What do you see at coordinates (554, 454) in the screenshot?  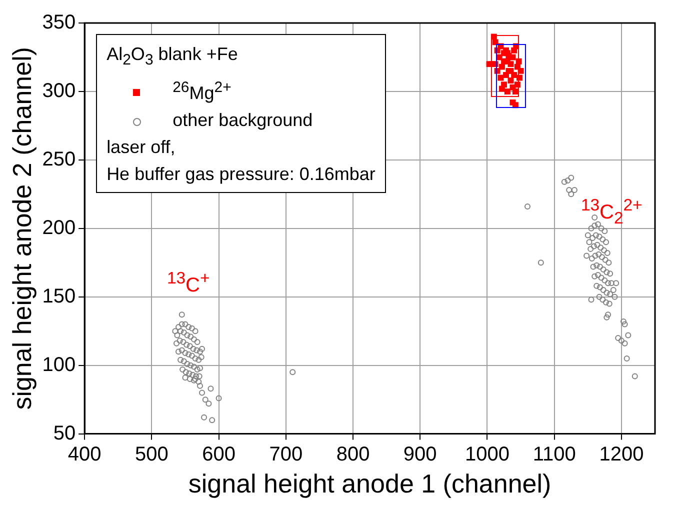 I see `x-tick-label: 1100` at bounding box center [554, 454].